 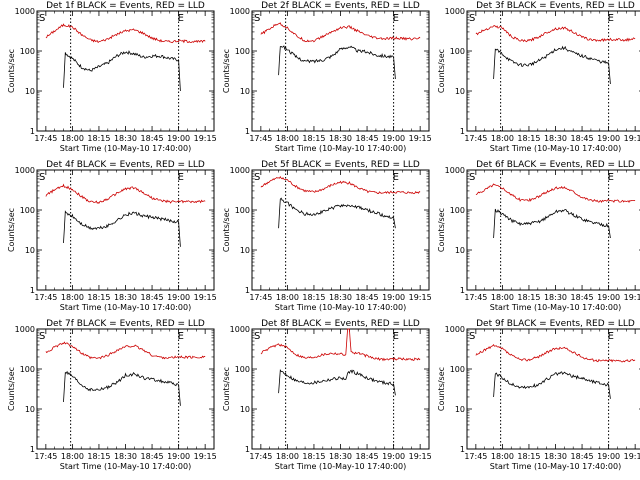 I want to click on panel-title: Det 6f BLACK = Events, RED = LLD, so click(x=555, y=165).